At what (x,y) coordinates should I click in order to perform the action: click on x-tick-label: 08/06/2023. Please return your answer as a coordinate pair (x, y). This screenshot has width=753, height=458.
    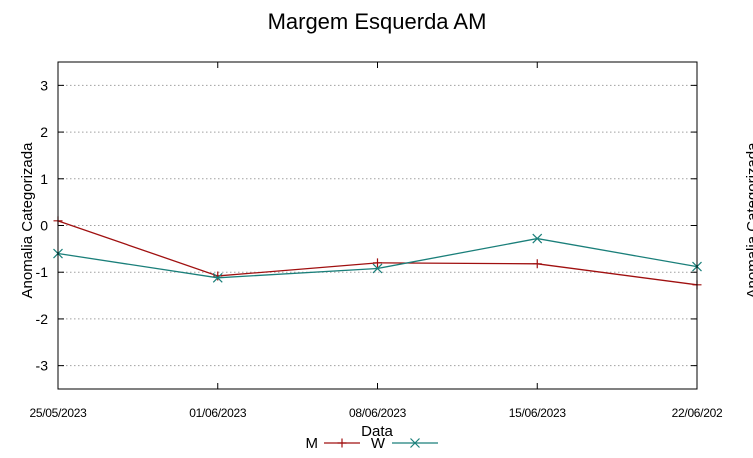
    Looking at the image, I should click on (378, 413).